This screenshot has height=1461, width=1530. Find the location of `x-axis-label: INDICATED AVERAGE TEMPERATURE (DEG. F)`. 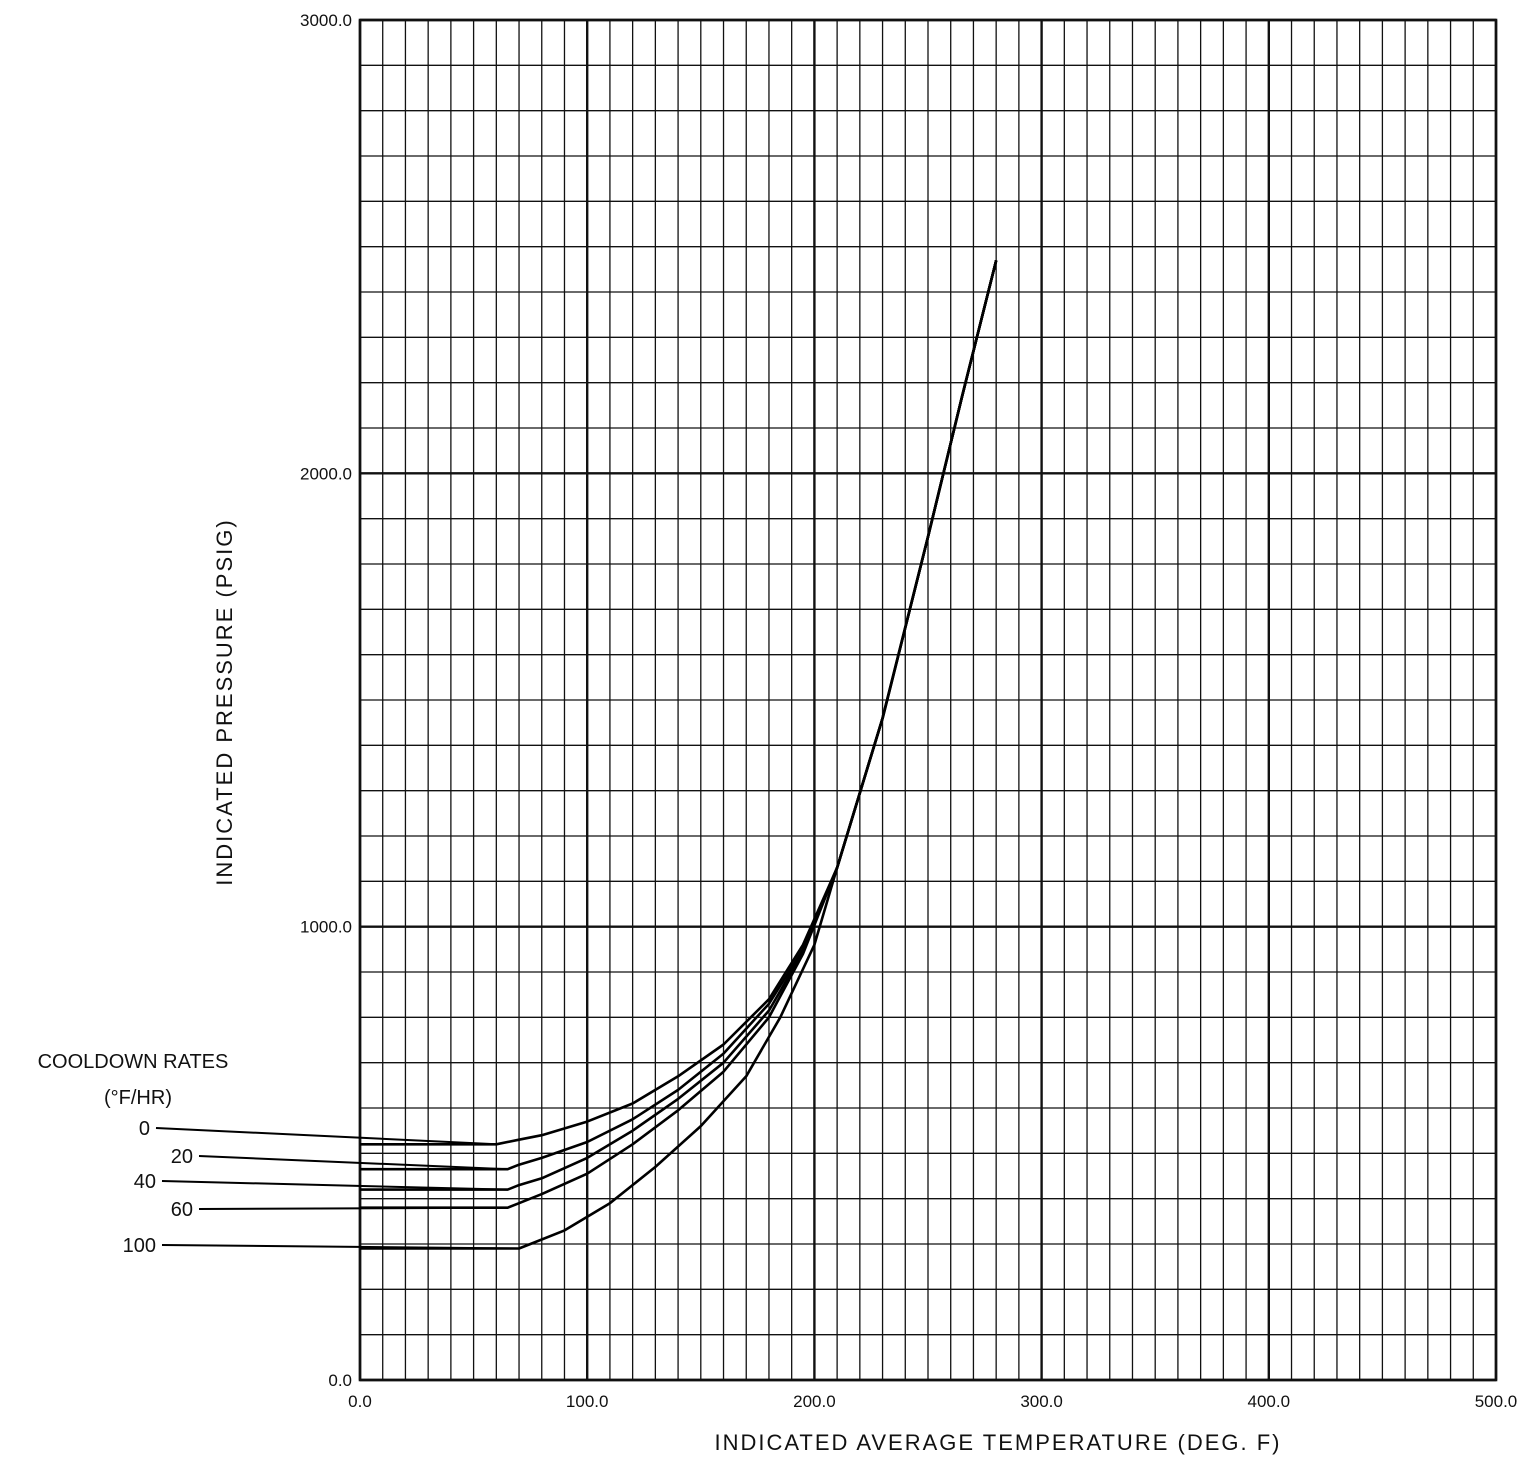

x-axis-label: INDICATED AVERAGE TEMPERATURE (DEG. F) is located at coordinates (998, 1442).